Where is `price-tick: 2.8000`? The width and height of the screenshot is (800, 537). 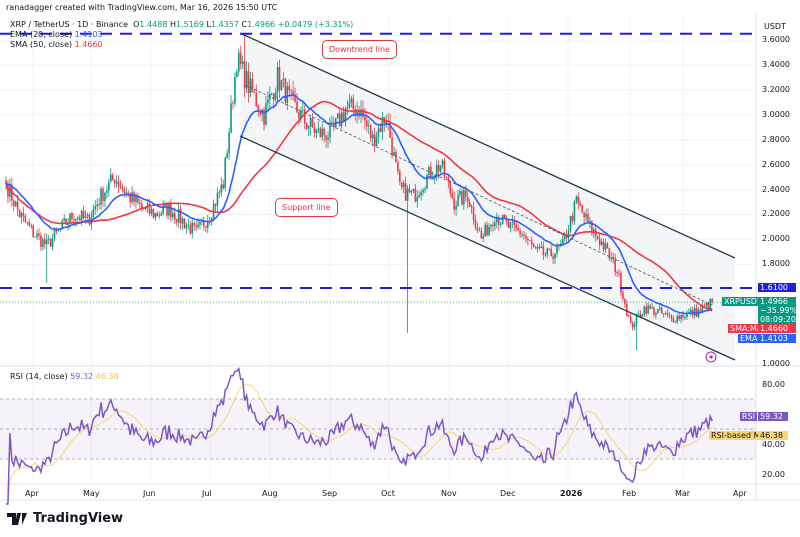
price-tick: 2.8000 is located at coordinates (776, 139).